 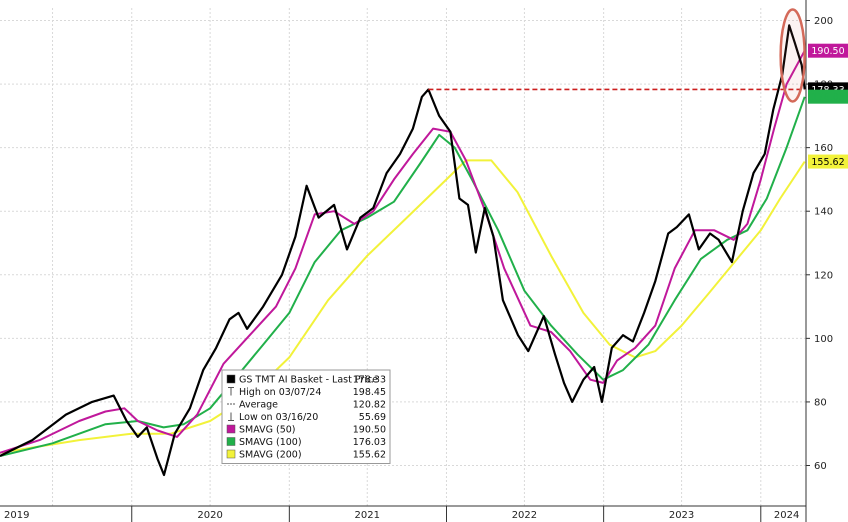 I want to click on y-tick-label: 160, so click(x=823, y=148).